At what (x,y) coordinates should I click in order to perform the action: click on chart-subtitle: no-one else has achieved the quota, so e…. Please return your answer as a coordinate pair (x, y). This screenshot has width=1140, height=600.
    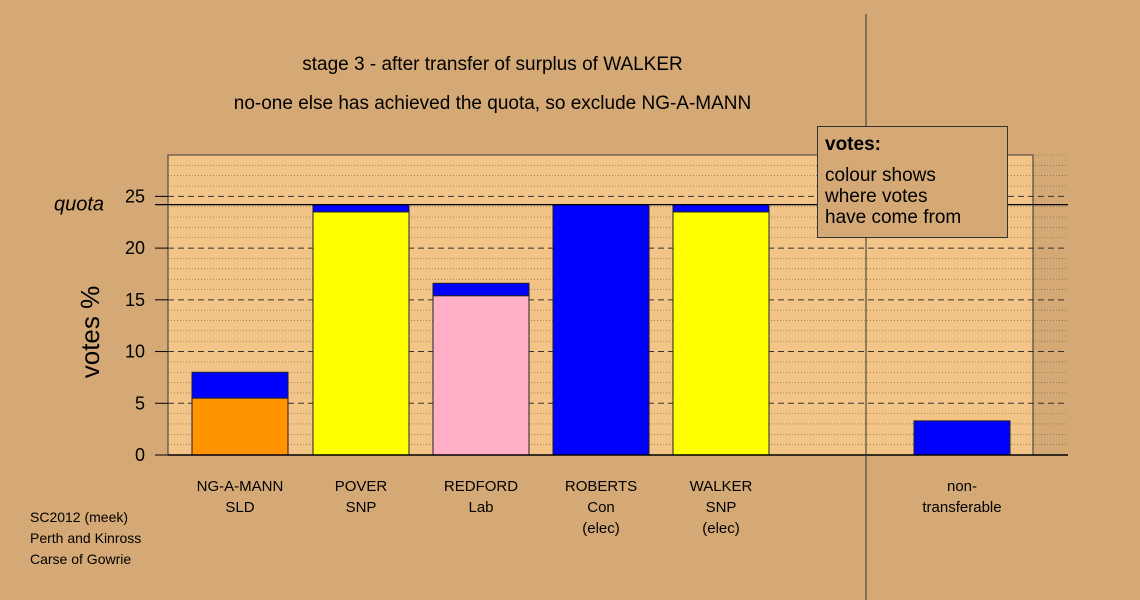
    Looking at the image, I should click on (492, 103).